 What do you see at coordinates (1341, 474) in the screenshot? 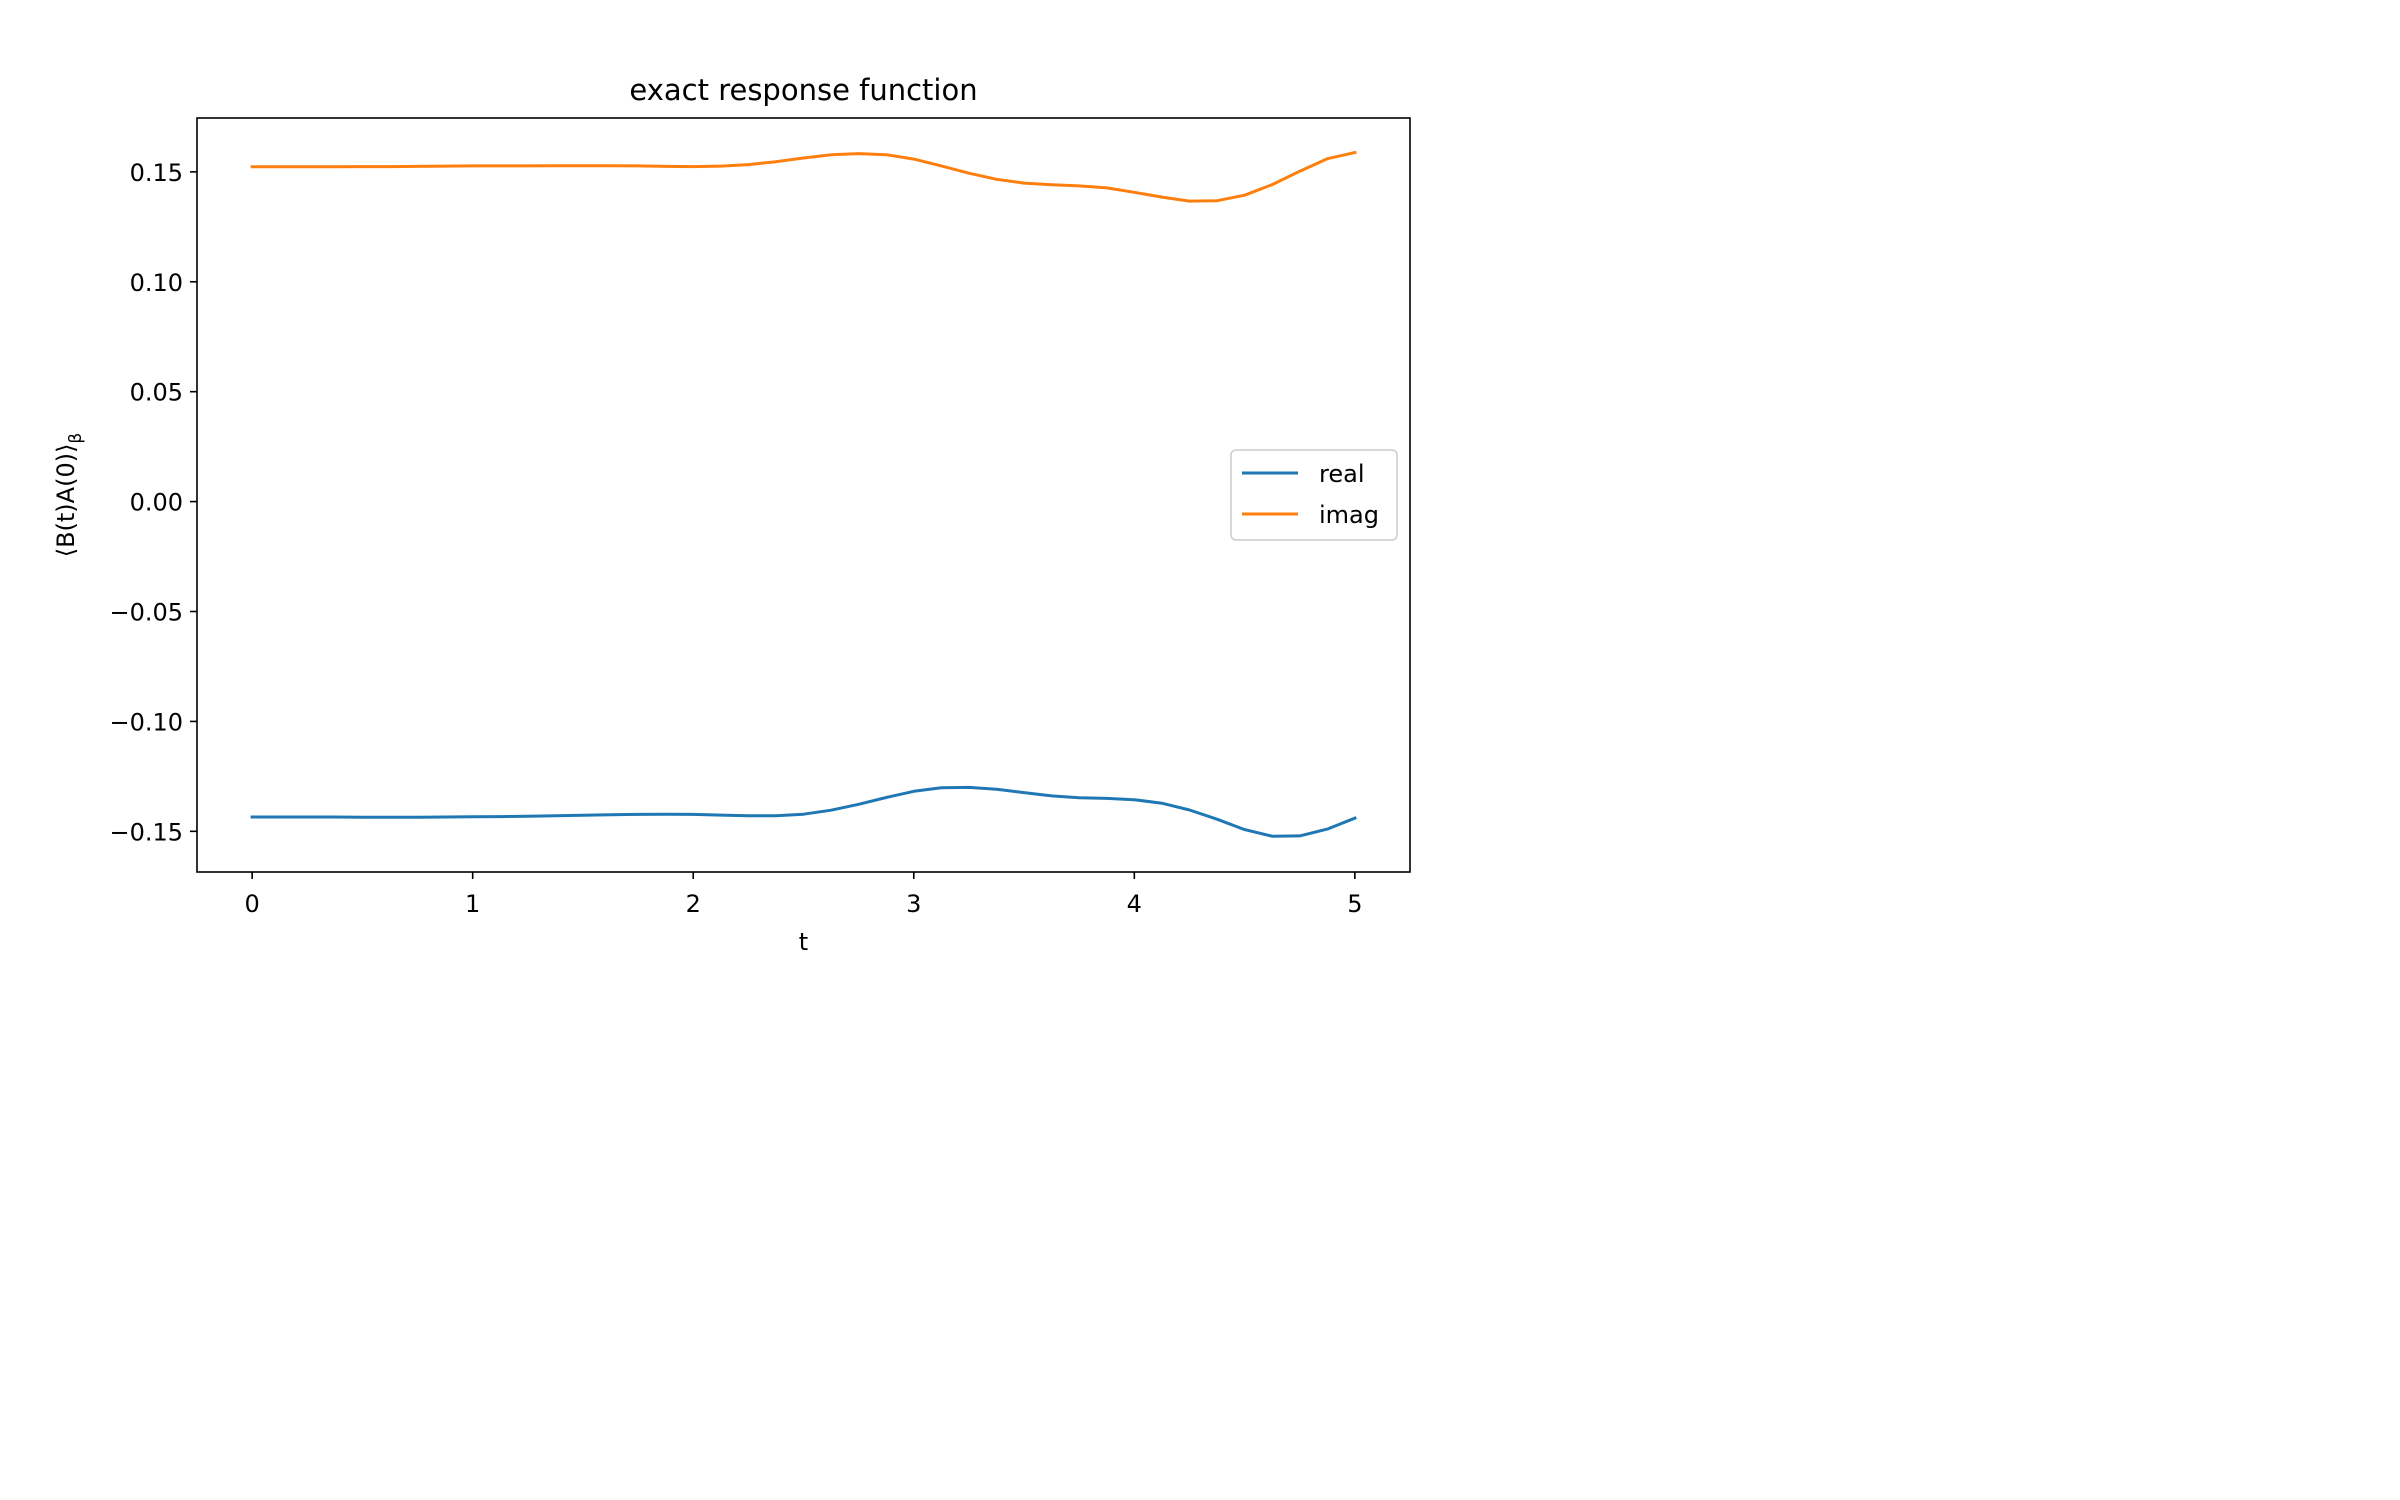
I see `legend-label-real: real` at bounding box center [1341, 474].